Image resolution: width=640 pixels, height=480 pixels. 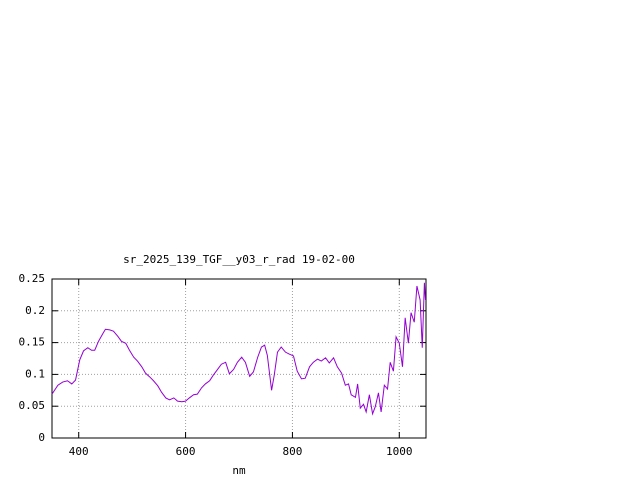 What do you see at coordinates (399, 451) in the screenshot?
I see `x-tick-label: 1000` at bounding box center [399, 451].